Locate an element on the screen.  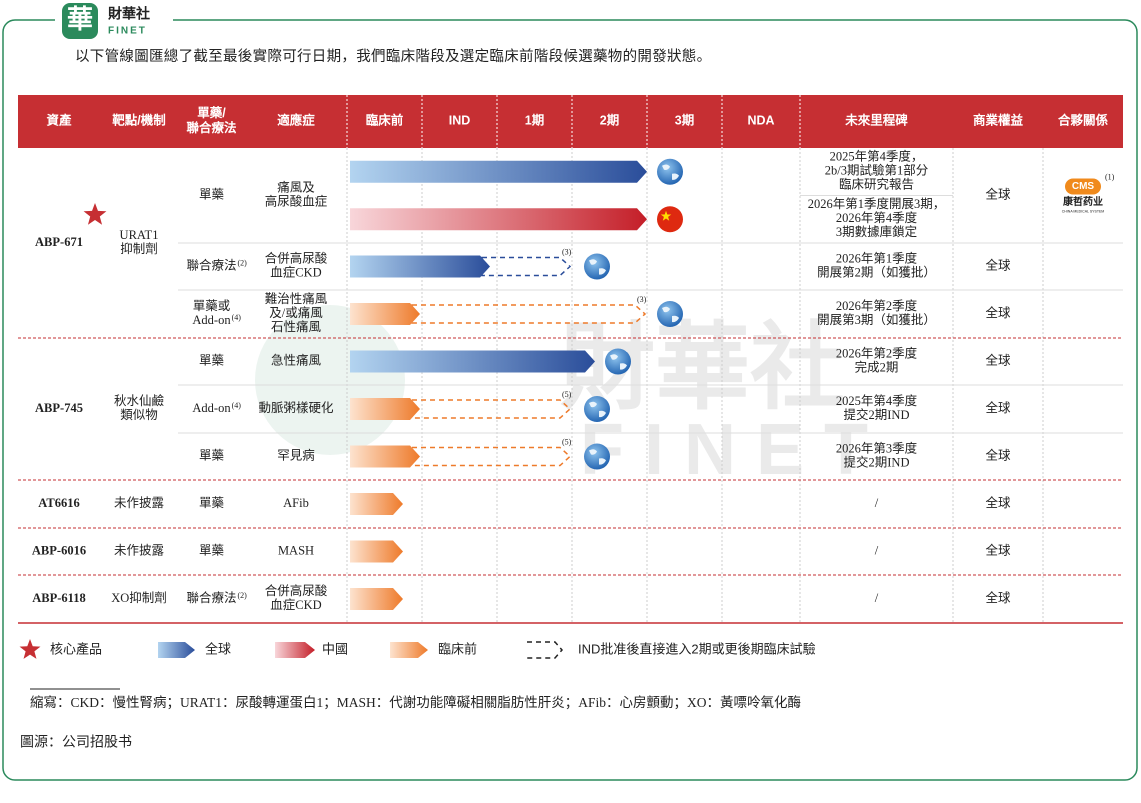
target: 秋水仙鹼 is located at coordinates (139, 400).